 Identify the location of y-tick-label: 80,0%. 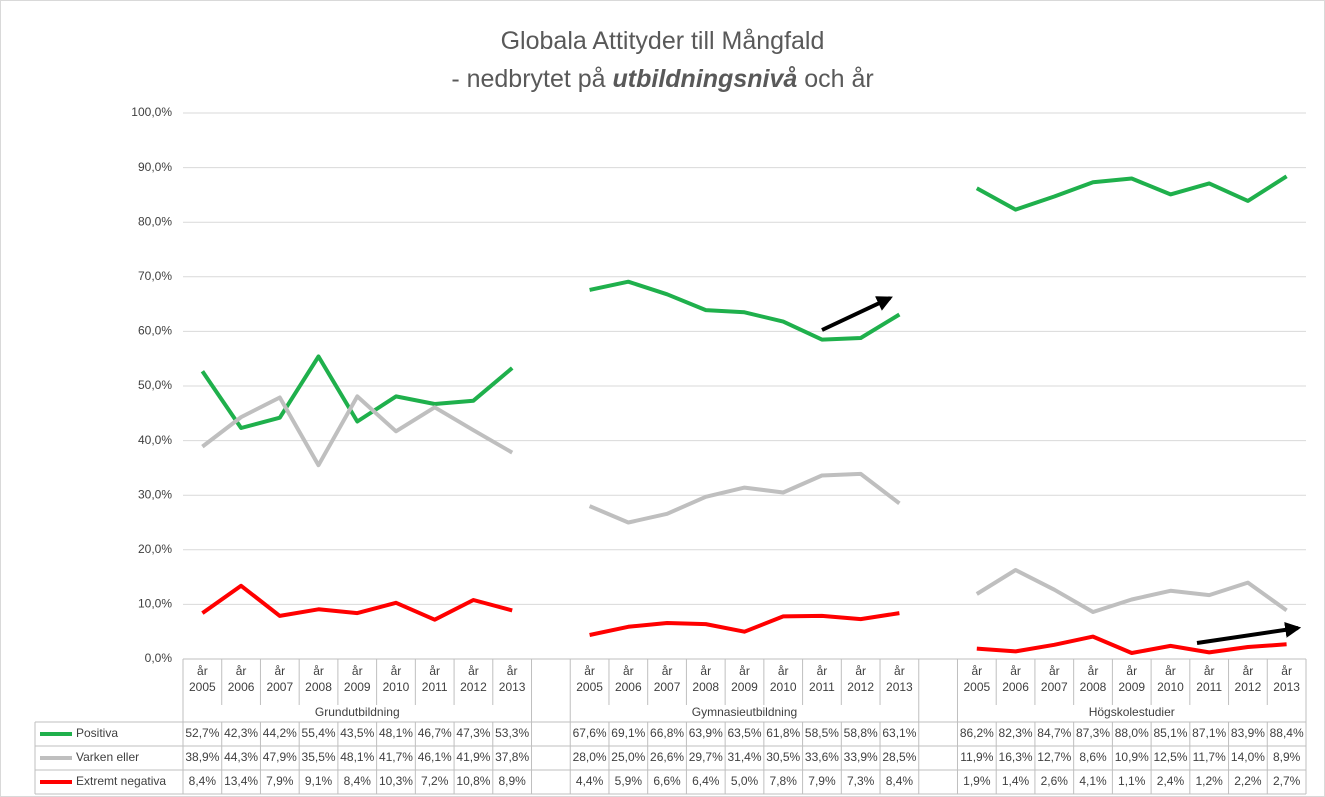
(155, 221).